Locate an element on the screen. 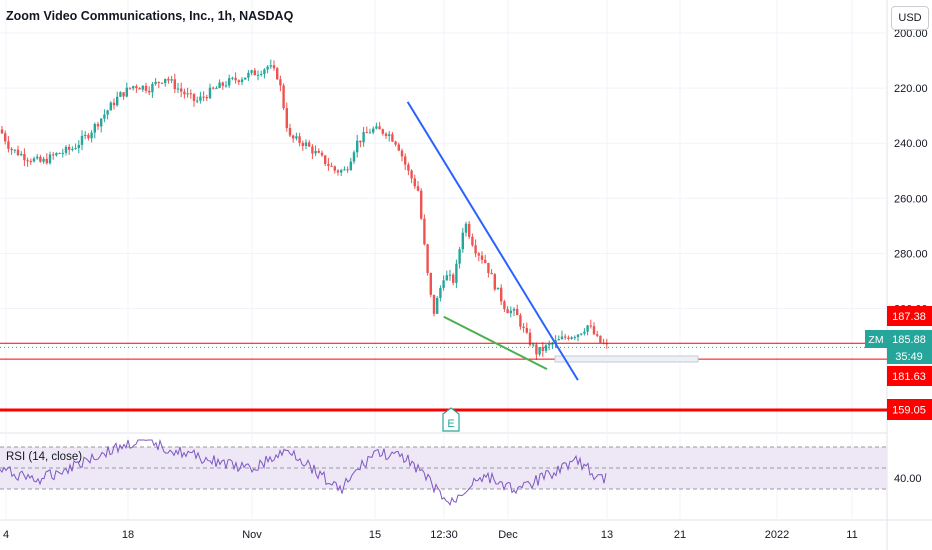 Image resolution: width=932 pixels, height=550 pixels. time-tick-label: Nov is located at coordinates (252, 535).